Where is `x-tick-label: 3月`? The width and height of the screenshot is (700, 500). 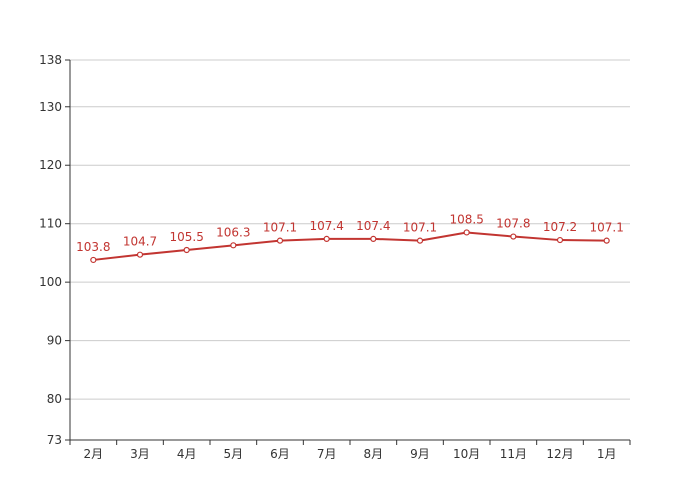 x-tick-label: 3月 is located at coordinates (140, 454).